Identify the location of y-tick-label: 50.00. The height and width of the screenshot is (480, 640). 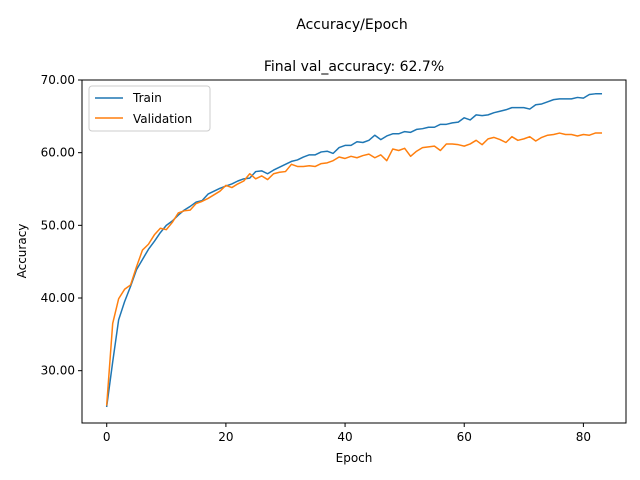
(58, 225).